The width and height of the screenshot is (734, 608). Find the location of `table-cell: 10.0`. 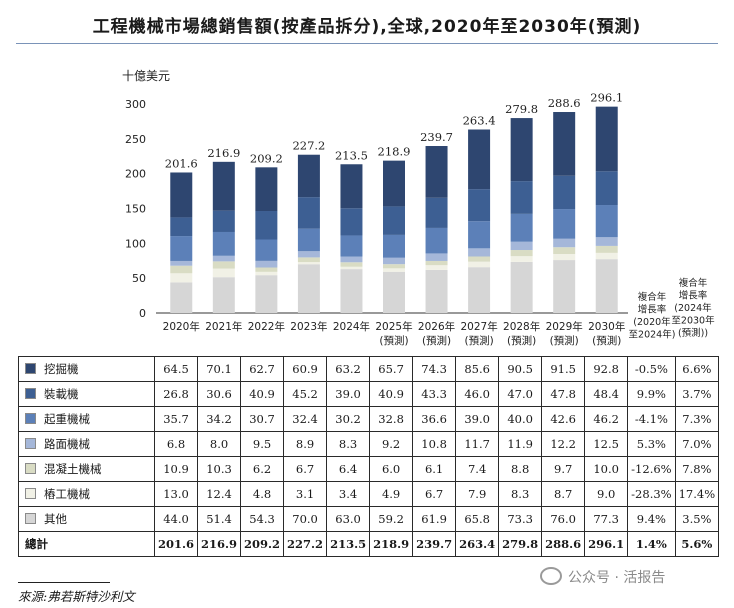

table-cell: 10.0 is located at coordinates (606, 469).